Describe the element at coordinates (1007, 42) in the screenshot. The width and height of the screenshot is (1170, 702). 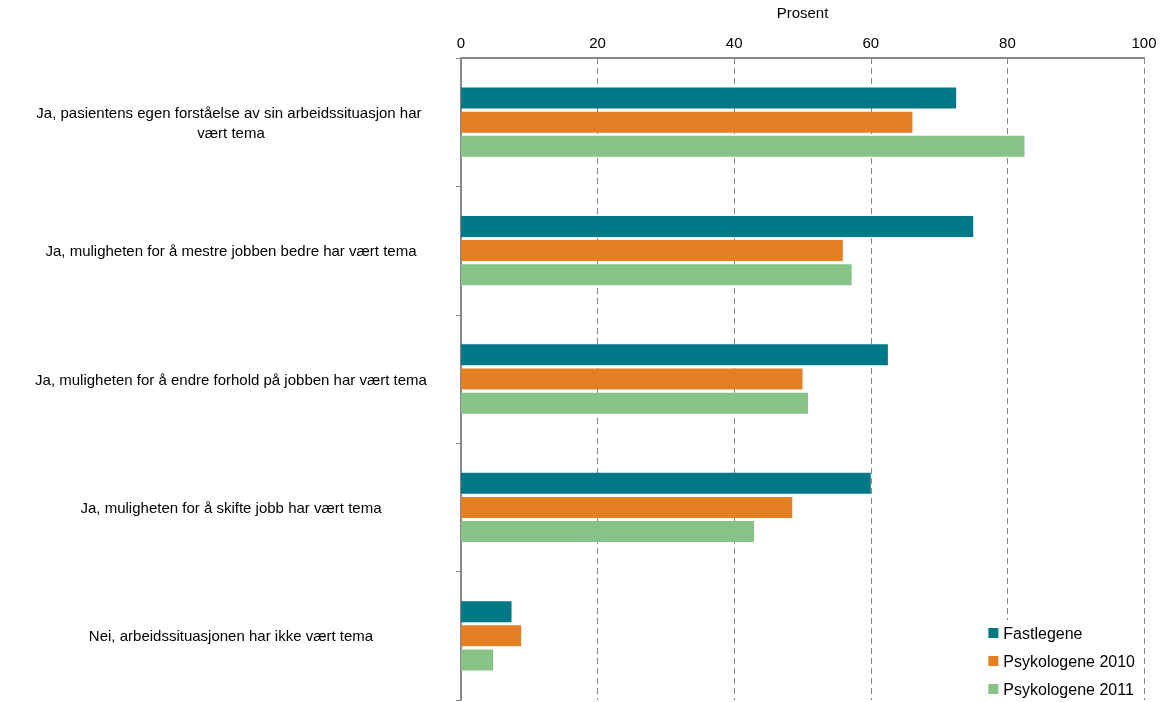
I see `x-tick-label: 80` at that location.